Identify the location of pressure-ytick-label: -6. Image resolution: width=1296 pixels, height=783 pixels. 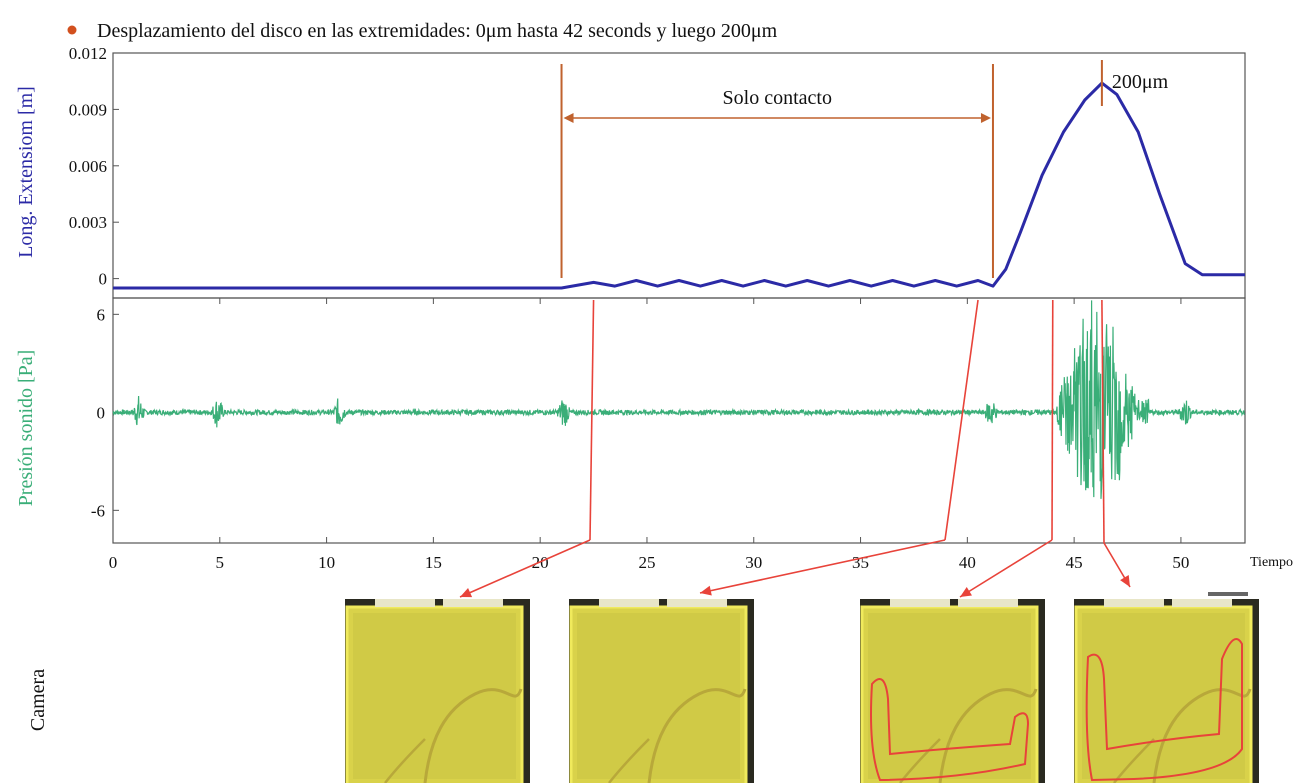
(98, 510).